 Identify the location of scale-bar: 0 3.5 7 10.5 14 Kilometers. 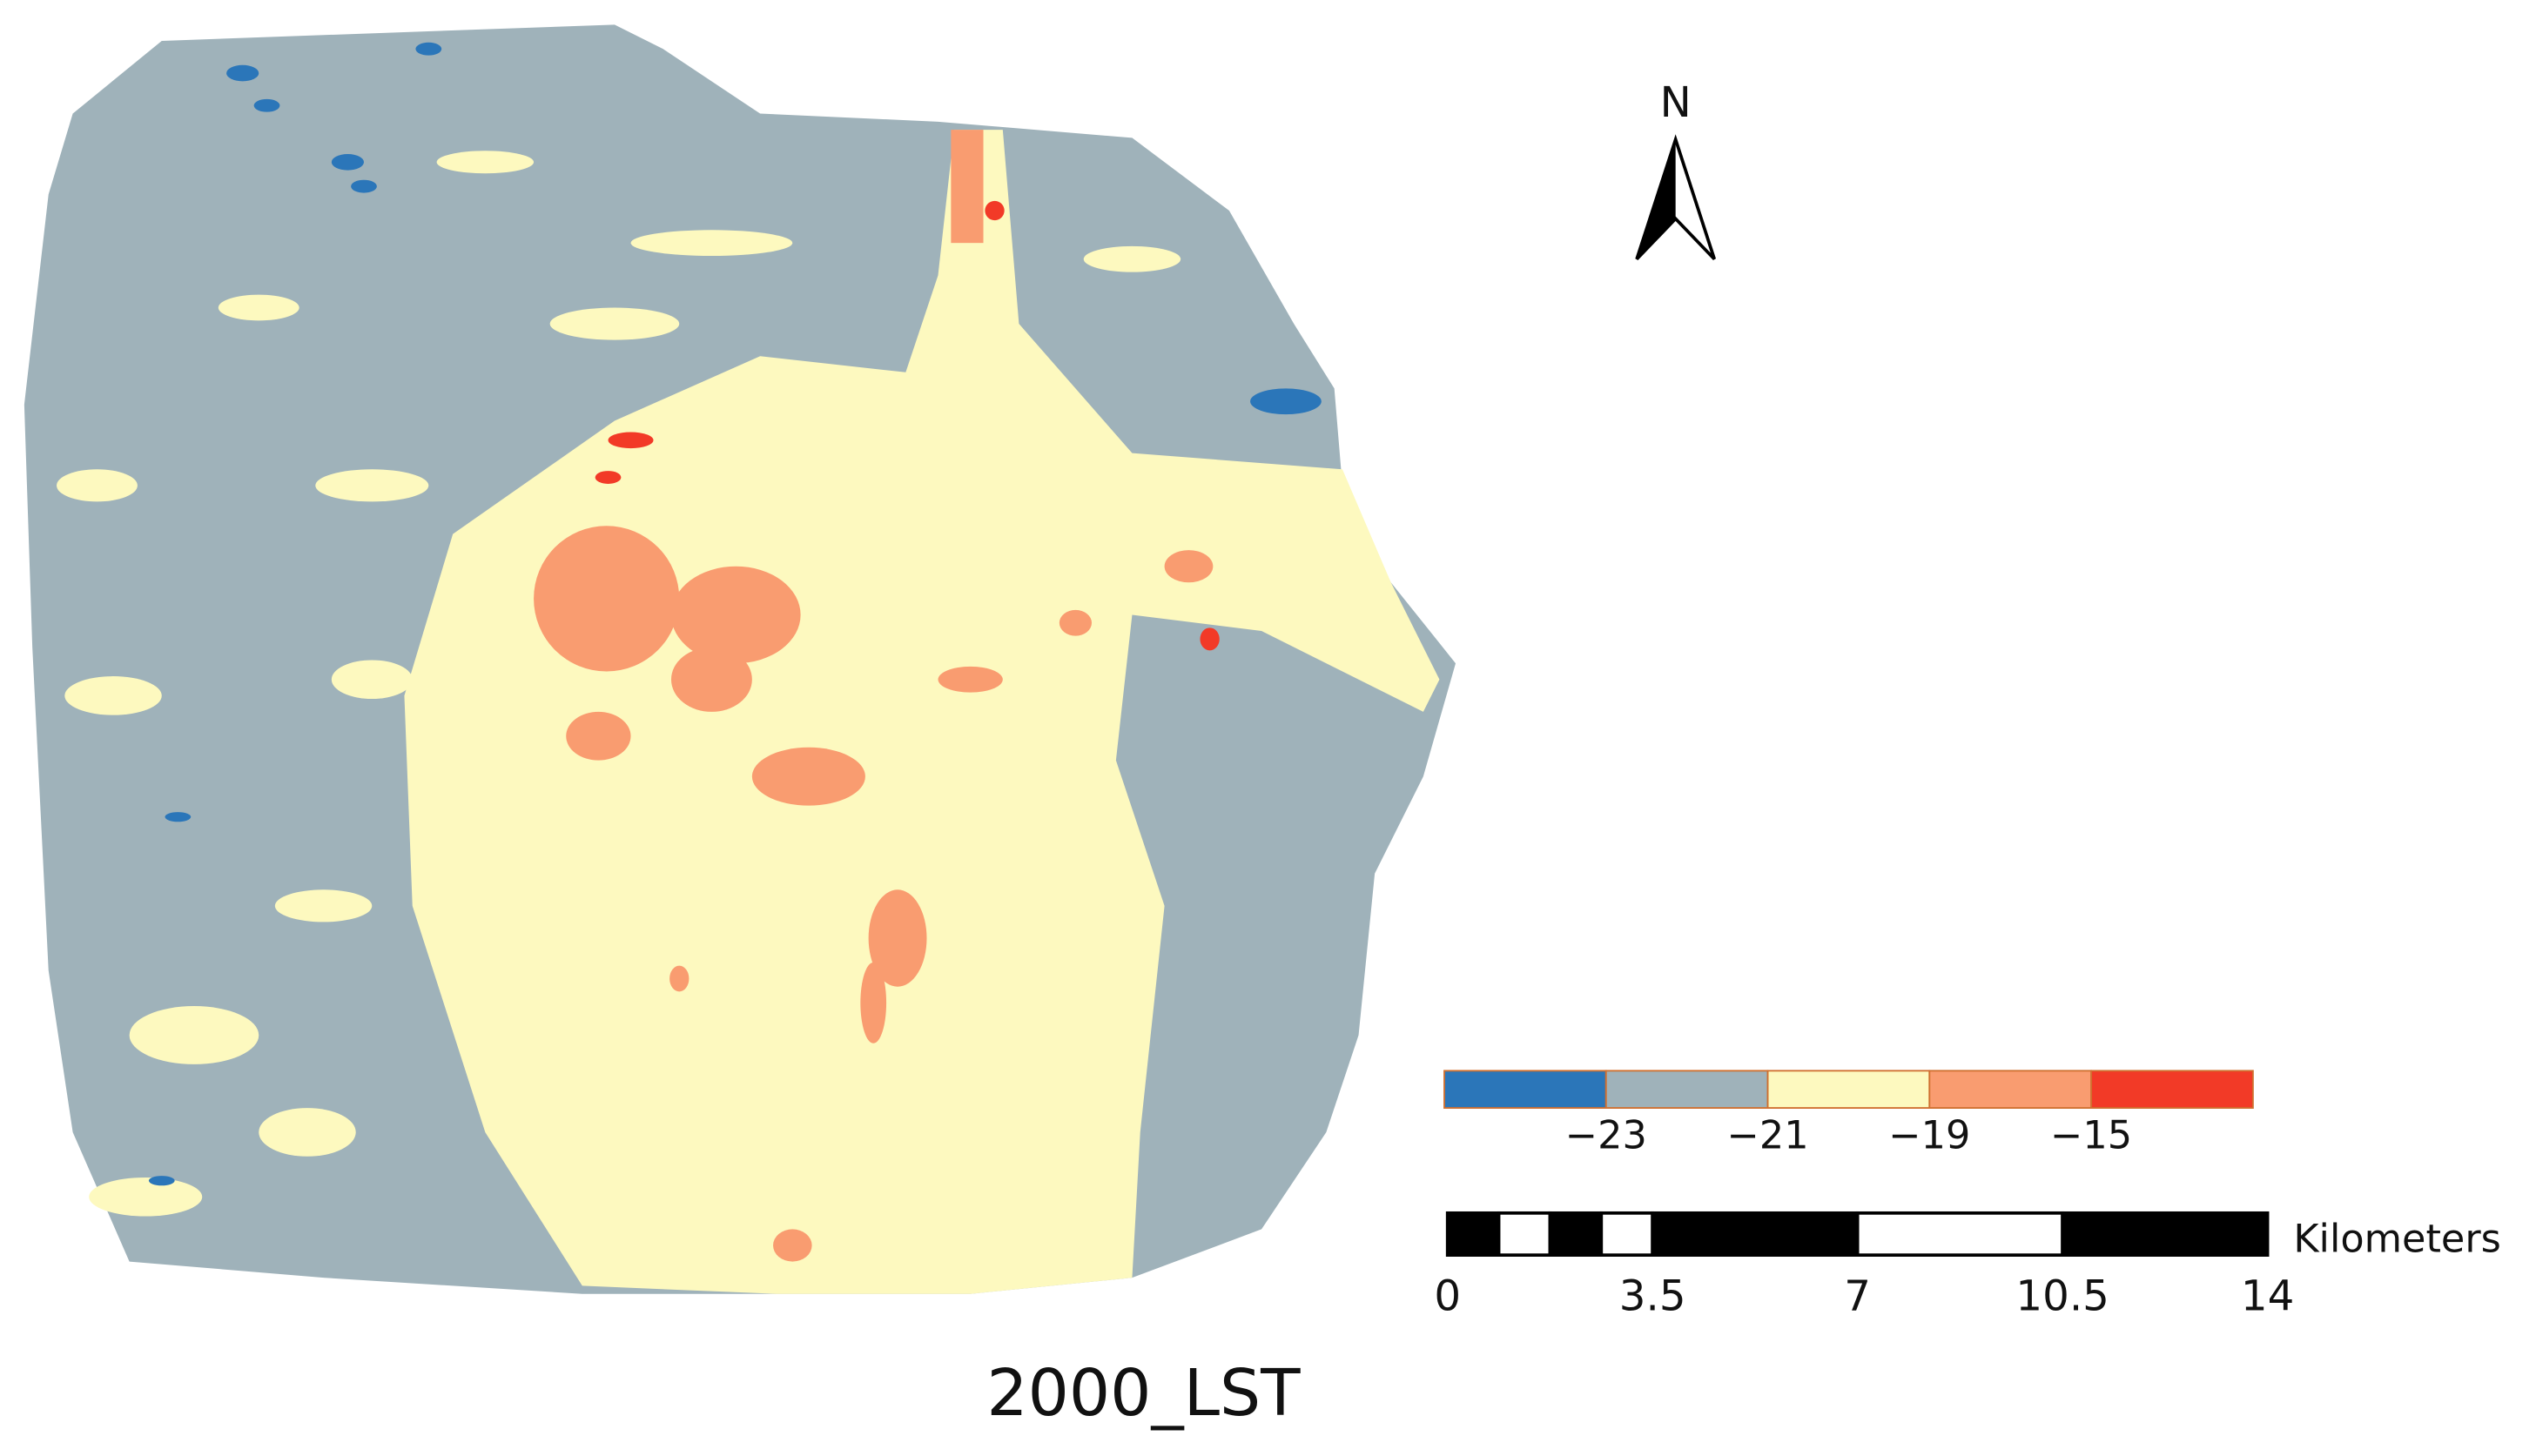
(1967, 1265).